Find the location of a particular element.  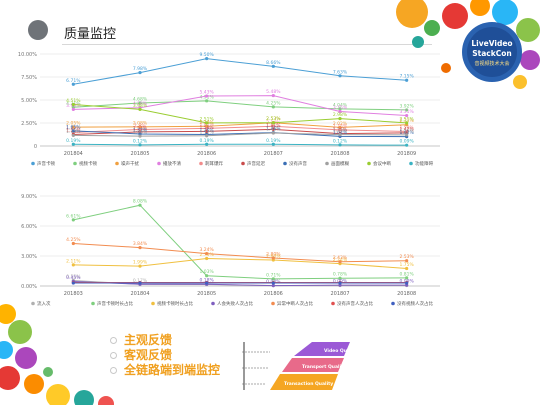

legend-label: 声音延迟 is located at coordinates (256, 163).